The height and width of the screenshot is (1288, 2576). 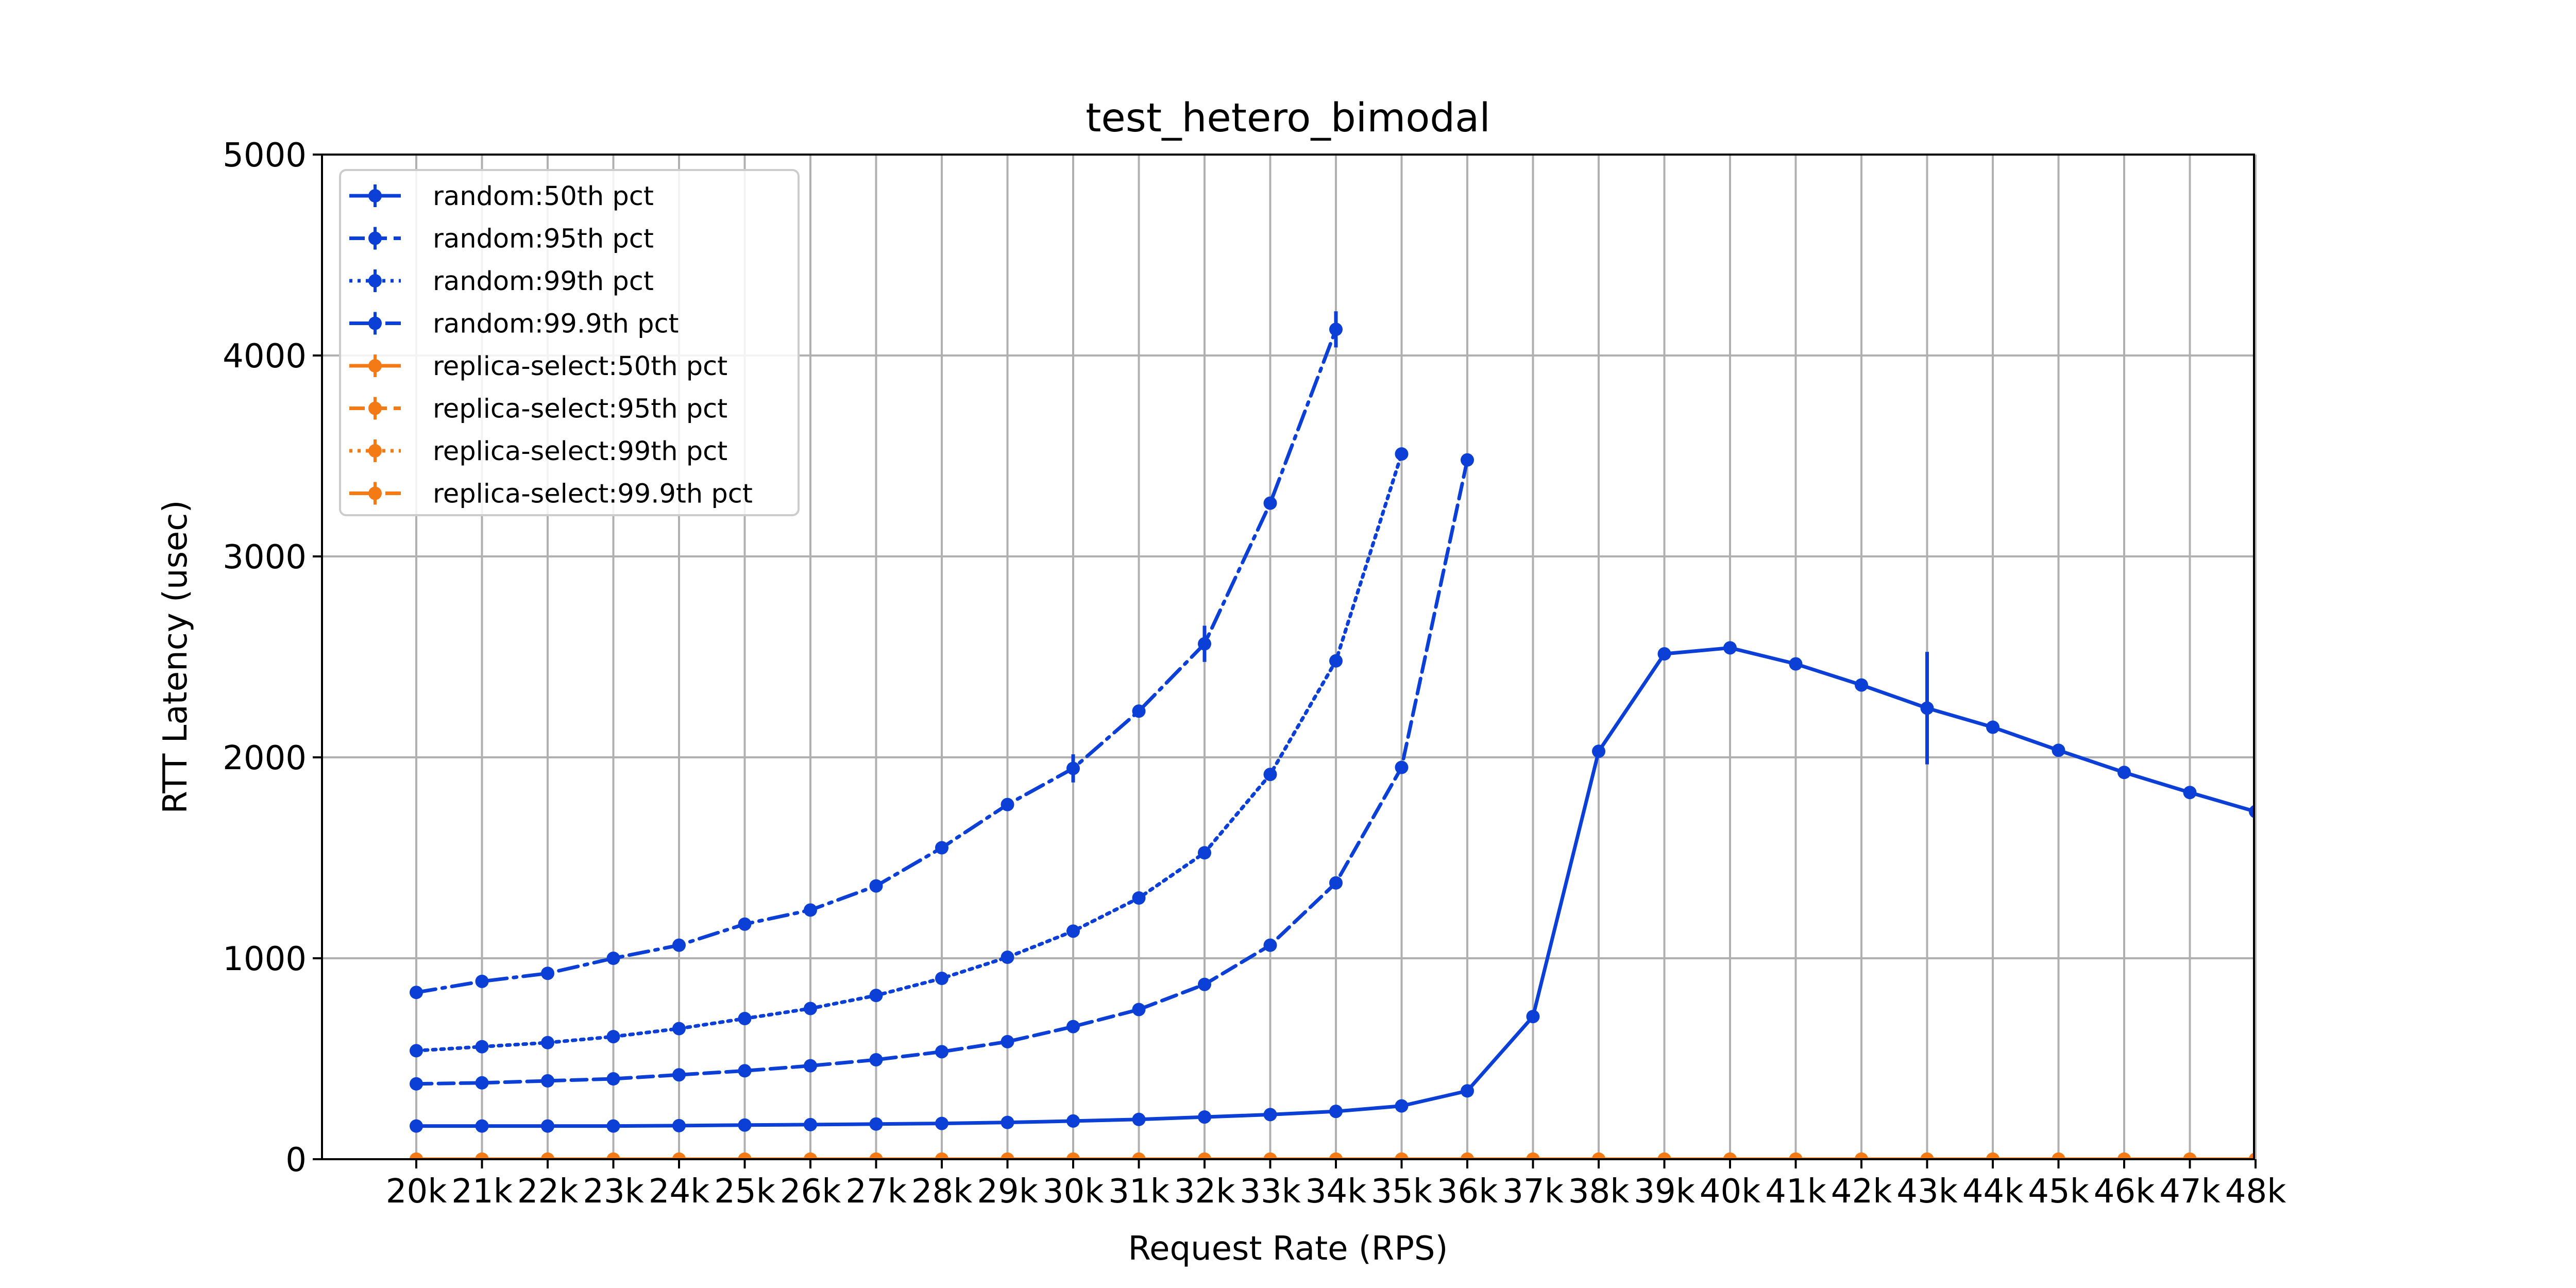 What do you see at coordinates (265, 356) in the screenshot?
I see `y-tick-label: 4000` at bounding box center [265, 356].